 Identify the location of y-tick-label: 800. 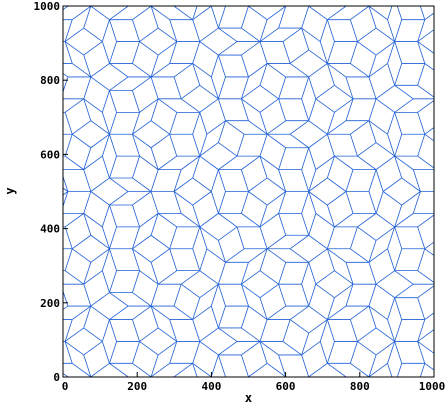
(50, 80).